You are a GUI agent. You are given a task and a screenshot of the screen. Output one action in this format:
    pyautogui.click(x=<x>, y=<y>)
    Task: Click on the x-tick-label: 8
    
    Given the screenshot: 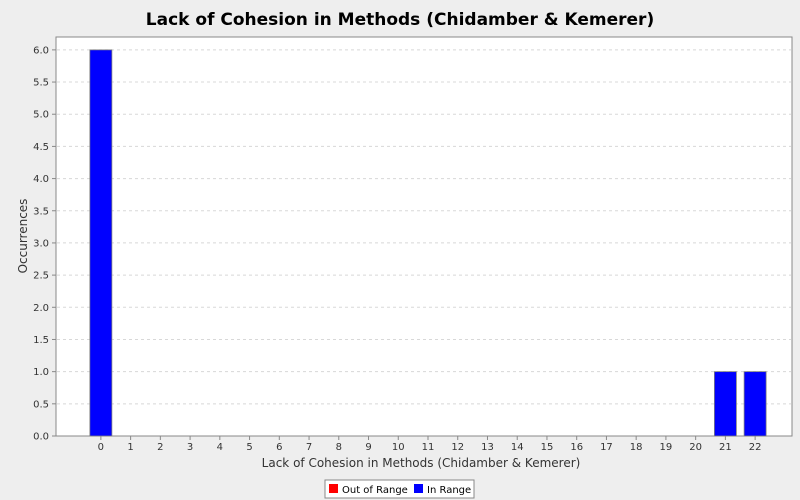 What is the action you would take?
    pyautogui.click(x=339, y=447)
    